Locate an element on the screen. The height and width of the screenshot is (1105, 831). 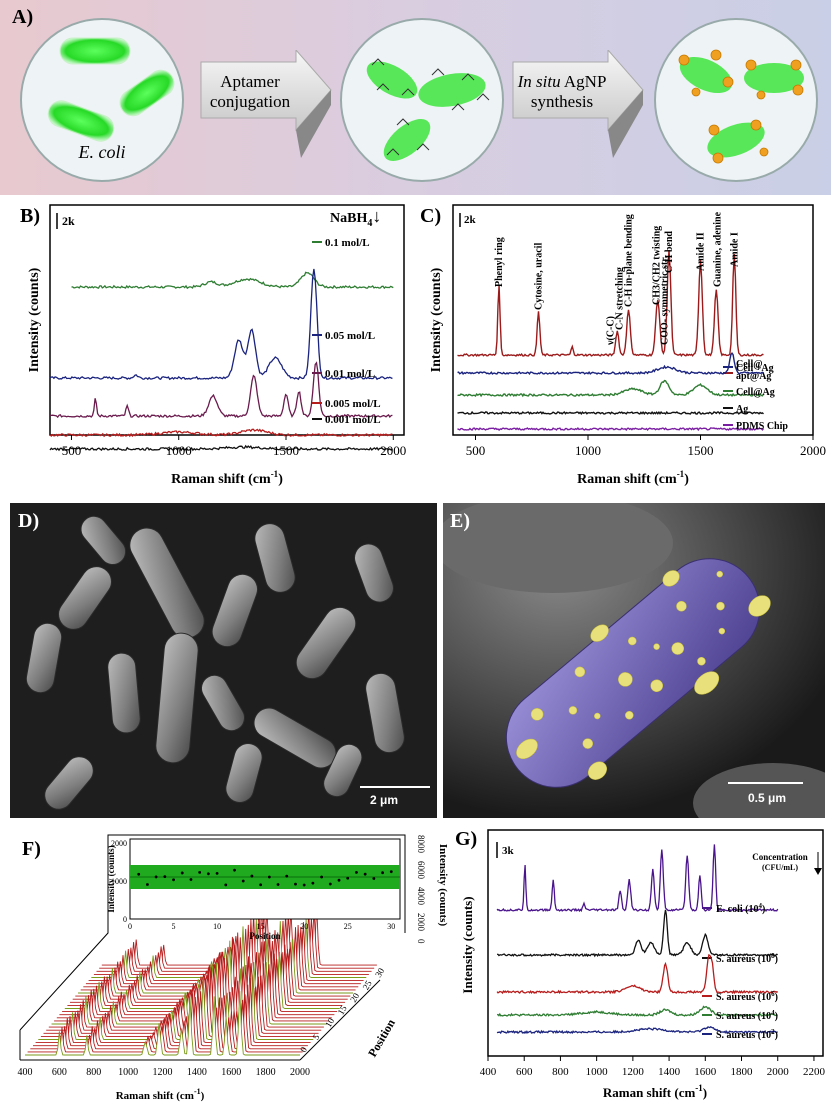
chart-f-tick-label: 1000 is located at coordinates (128, 1072).